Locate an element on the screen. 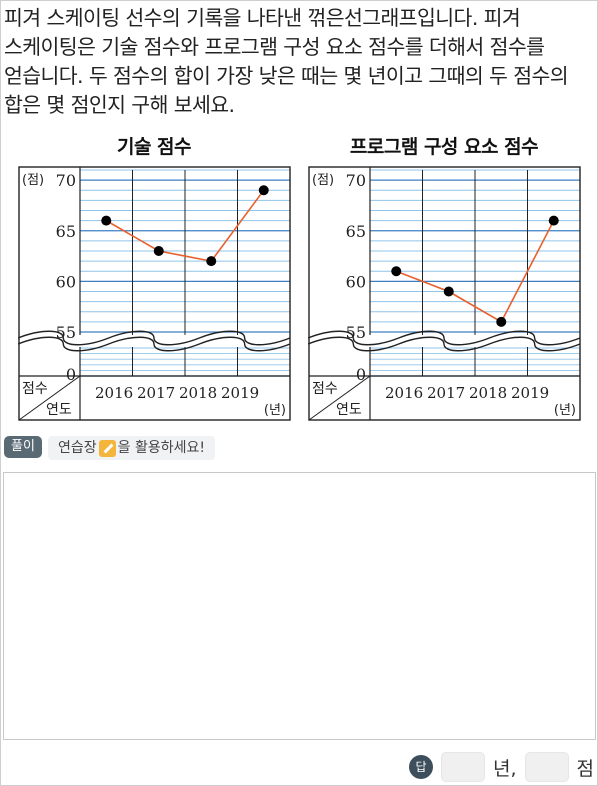 This screenshot has width=598, height=786. answer-year-unit: 년, is located at coordinates (504, 768).